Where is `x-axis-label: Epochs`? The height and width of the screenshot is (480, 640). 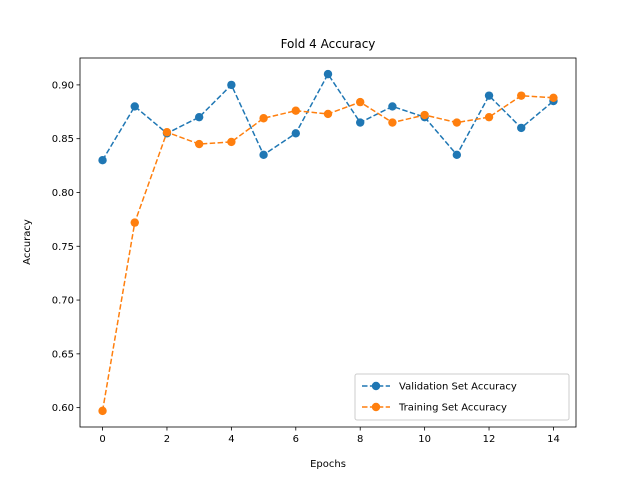 x-axis-label: Epochs is located at coordinates (328, 464).